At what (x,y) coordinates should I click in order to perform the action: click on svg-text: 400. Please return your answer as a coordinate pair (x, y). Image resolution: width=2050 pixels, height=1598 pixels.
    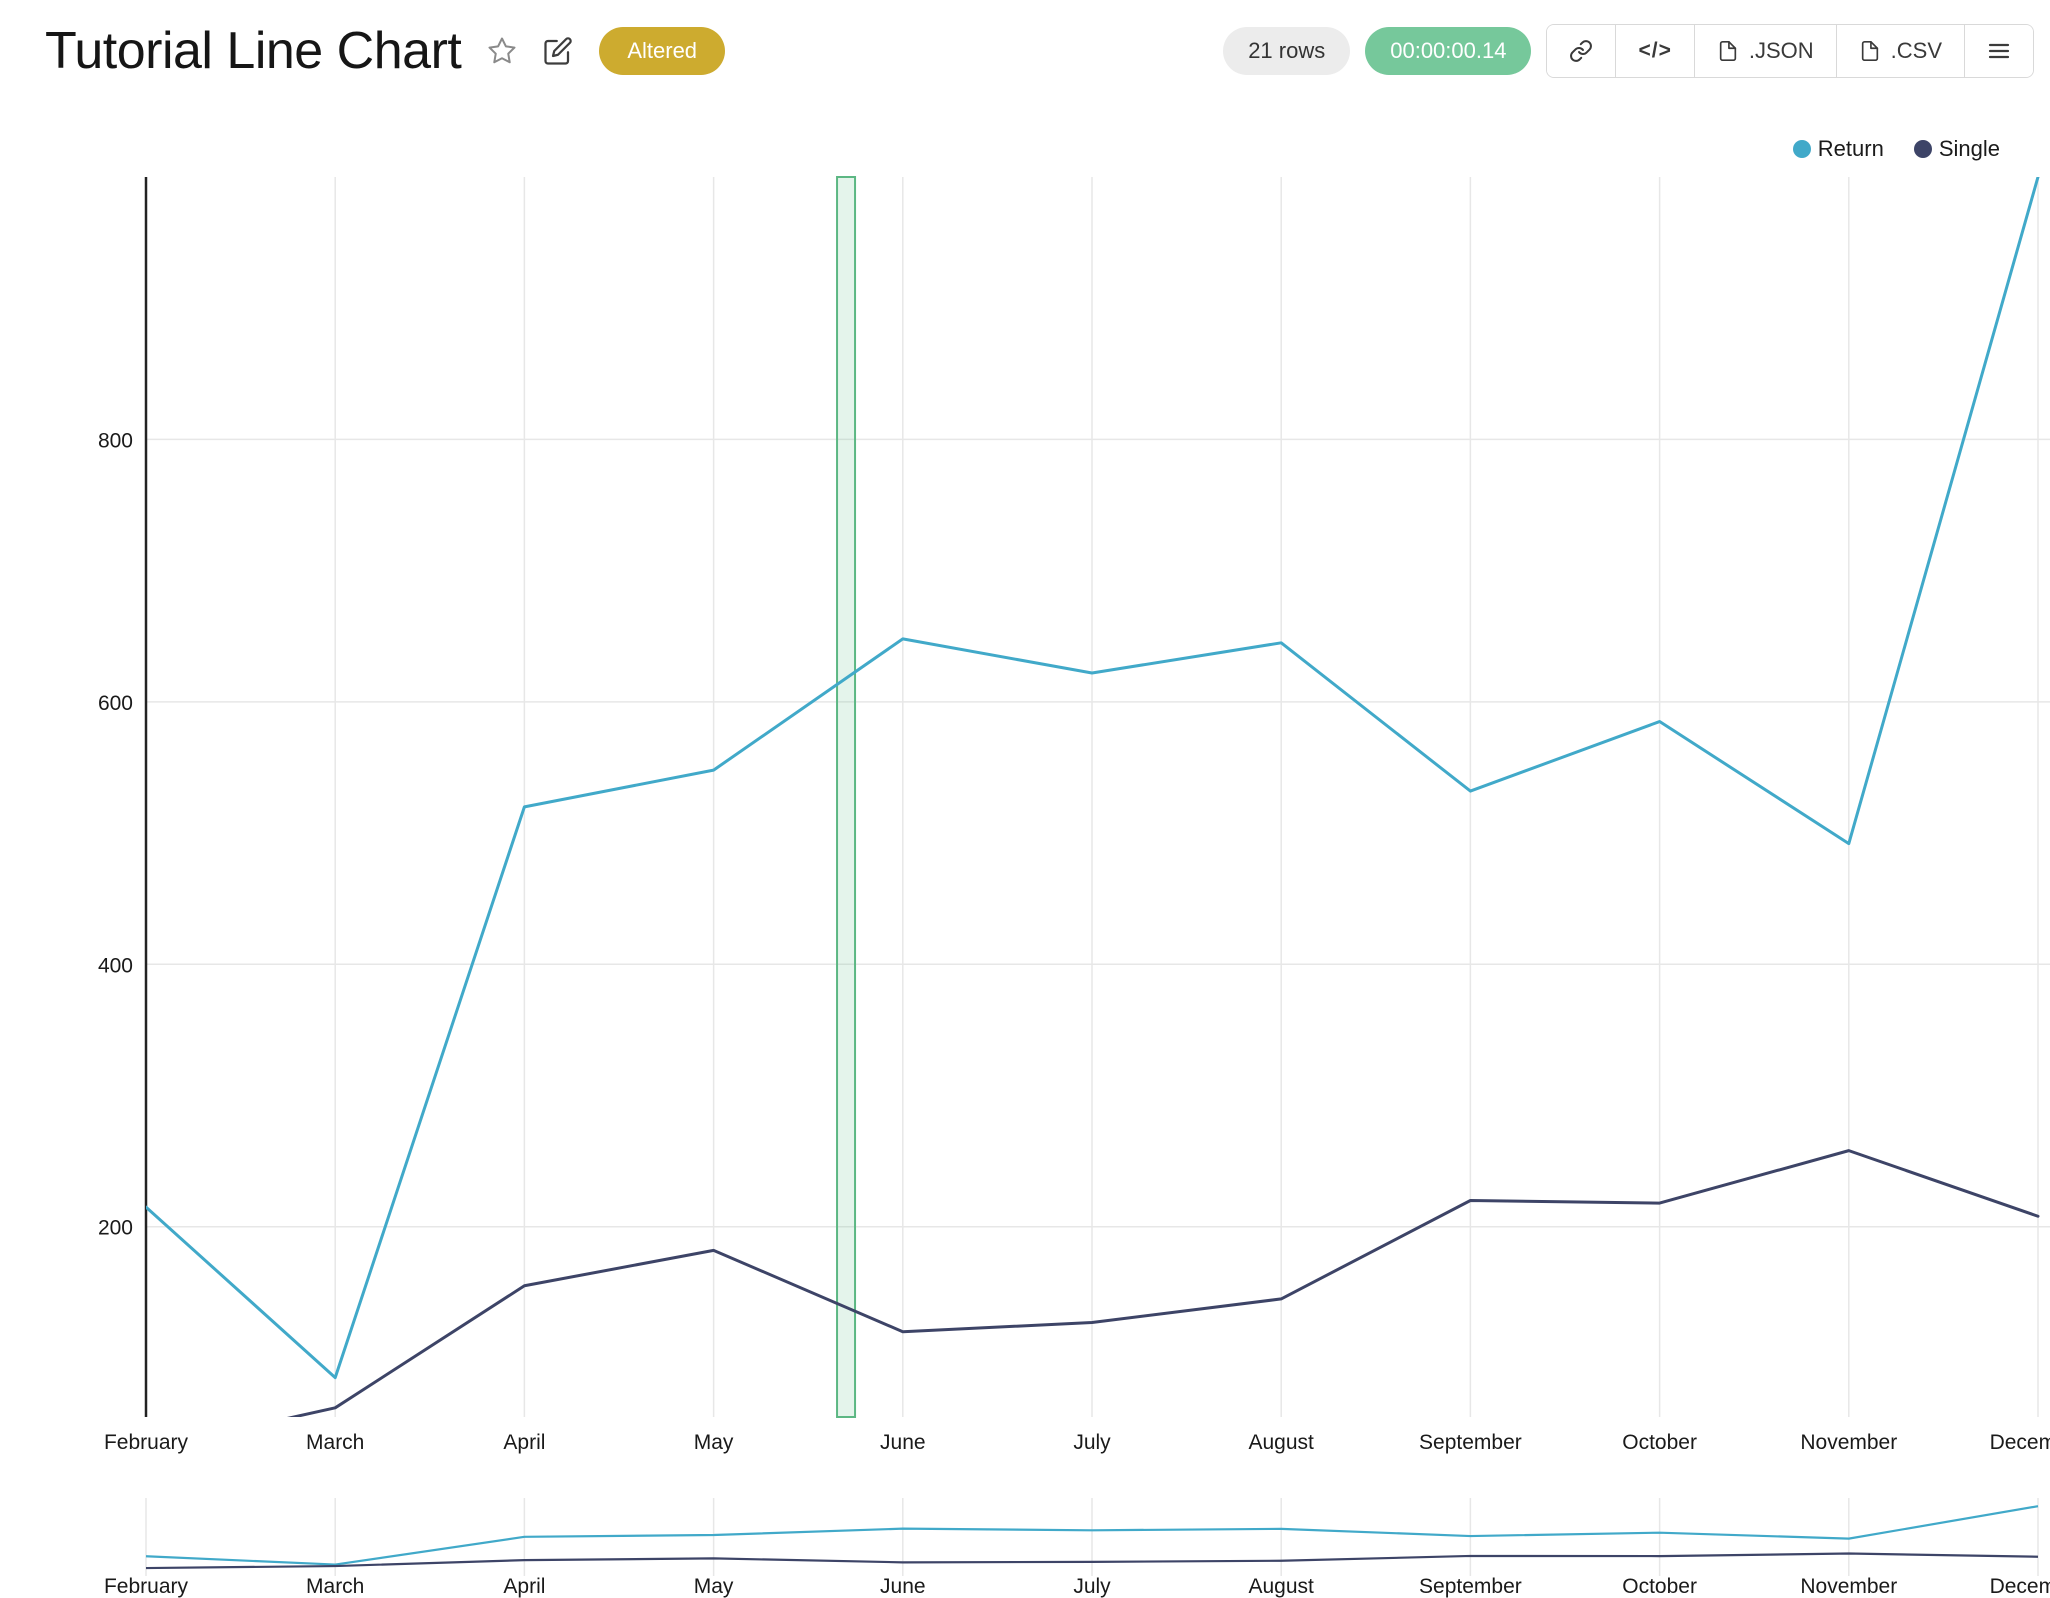
    Looking at the image, I should click on (115, 965).